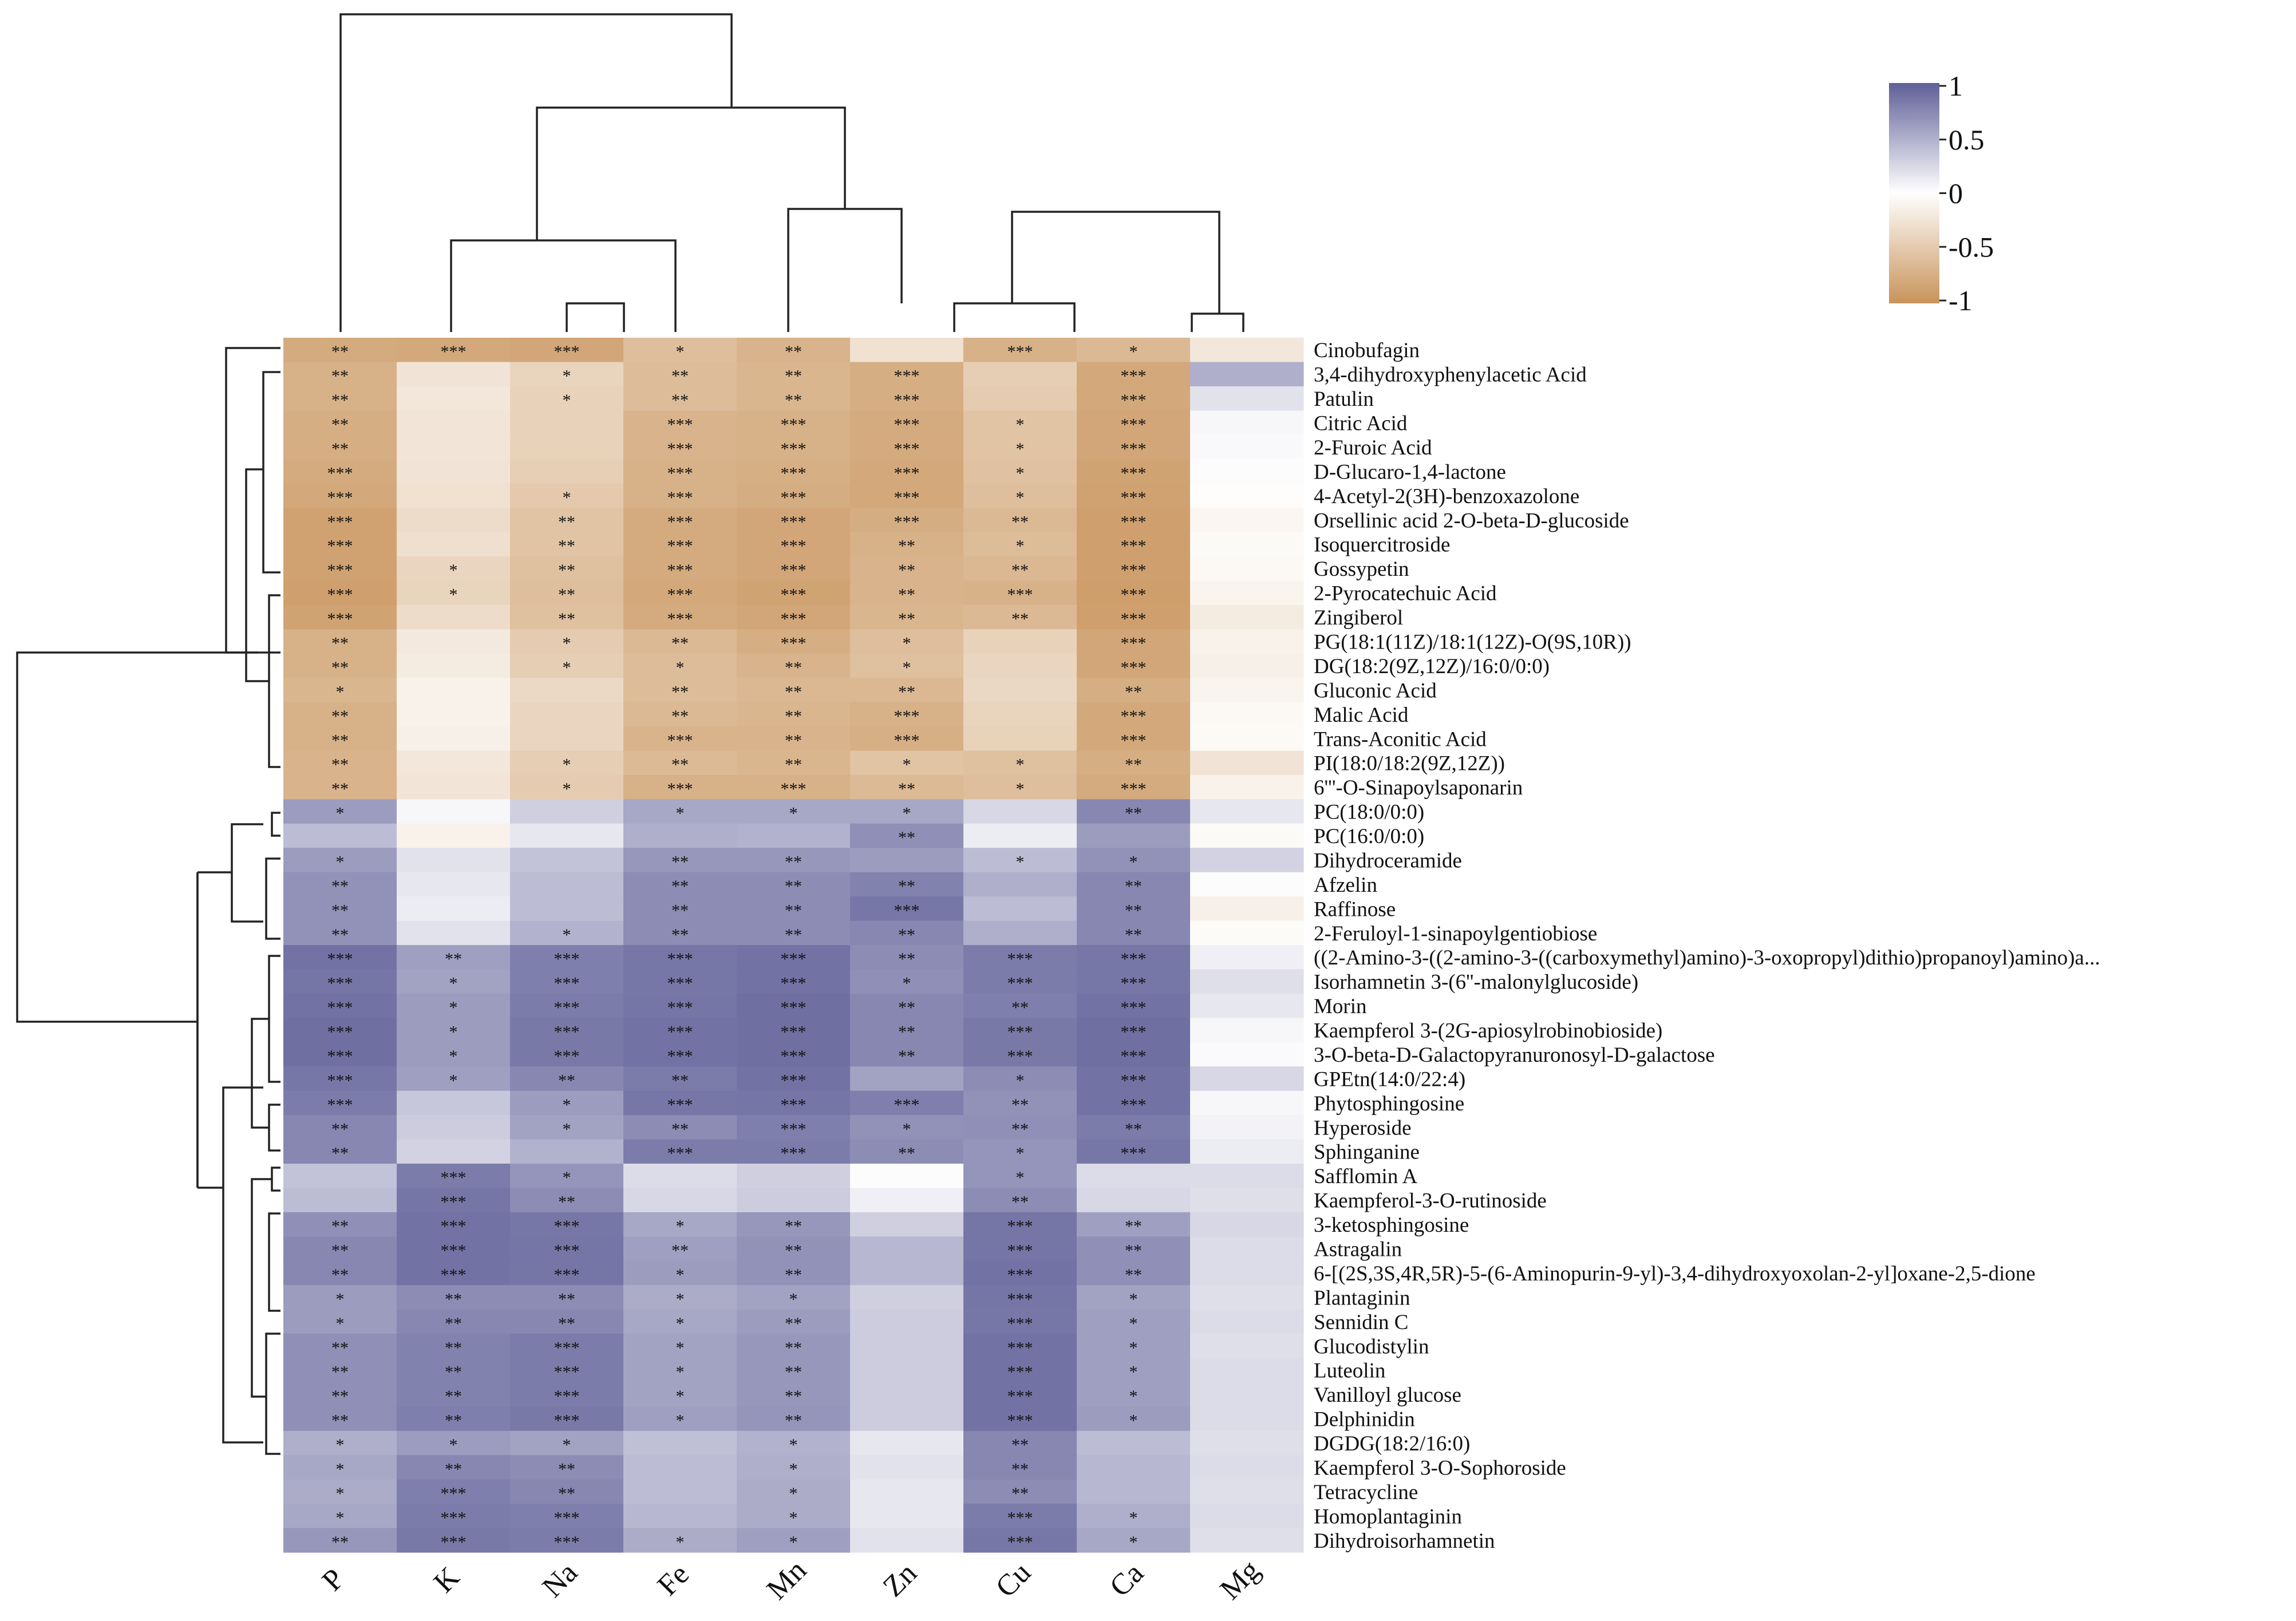 The height and width of the screenshot is (1621, 2296). What do you see at coordinates (274, 1128) in the screenshot?
I see `row-dend-b4` at bounding box center [274, 1128].